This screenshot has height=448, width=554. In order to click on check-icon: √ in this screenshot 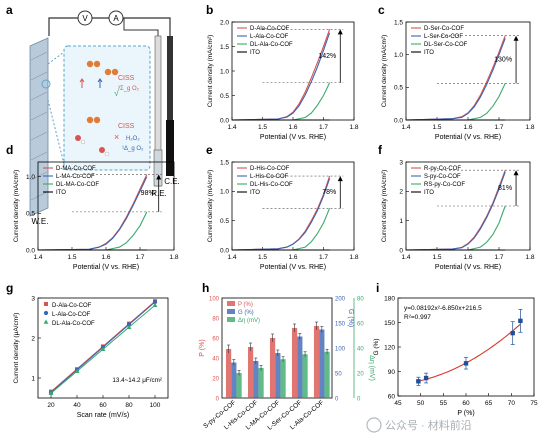, I will do `click(116, 93)`.